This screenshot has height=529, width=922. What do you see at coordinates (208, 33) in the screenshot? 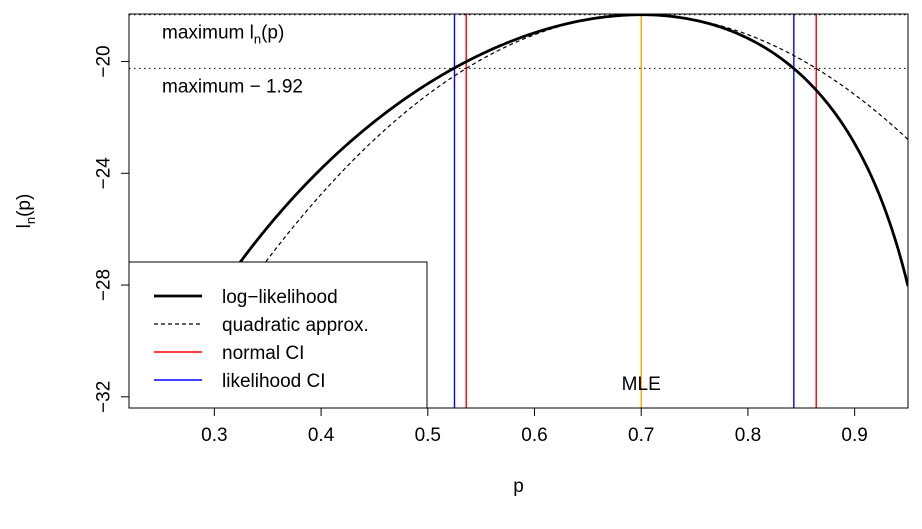
I see `max-label-main: maximum l` at bounding box center [208, 33].